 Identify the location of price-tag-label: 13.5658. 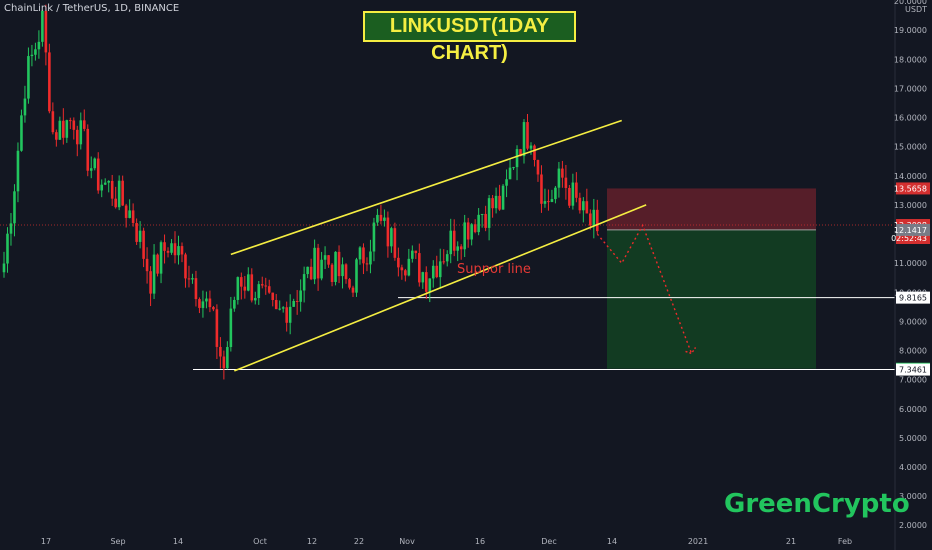
(910, 188).